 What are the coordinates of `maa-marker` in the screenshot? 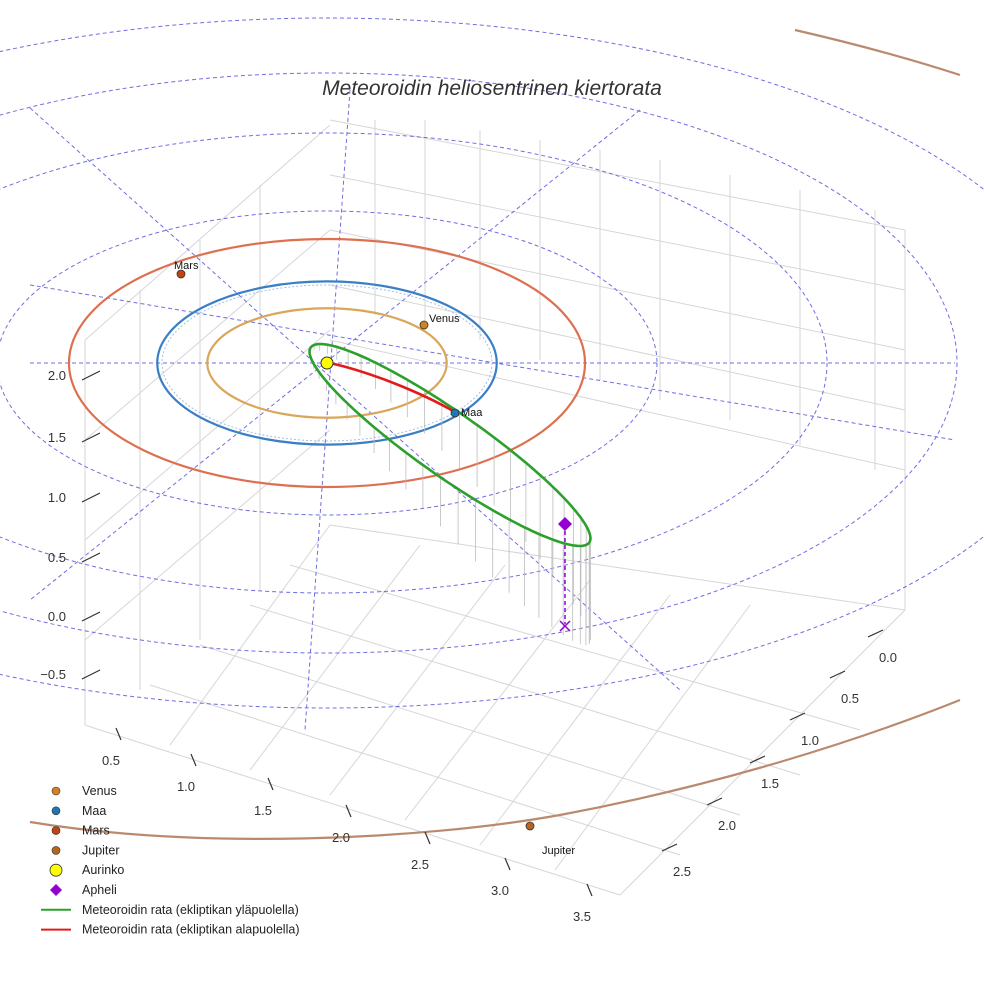 It's located at (455, 413).